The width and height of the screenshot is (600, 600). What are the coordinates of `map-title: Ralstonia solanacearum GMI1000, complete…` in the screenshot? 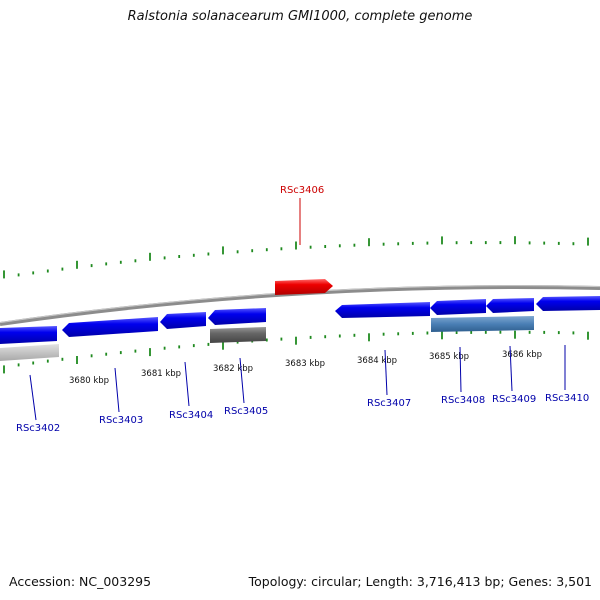 It's located at (300, 16).